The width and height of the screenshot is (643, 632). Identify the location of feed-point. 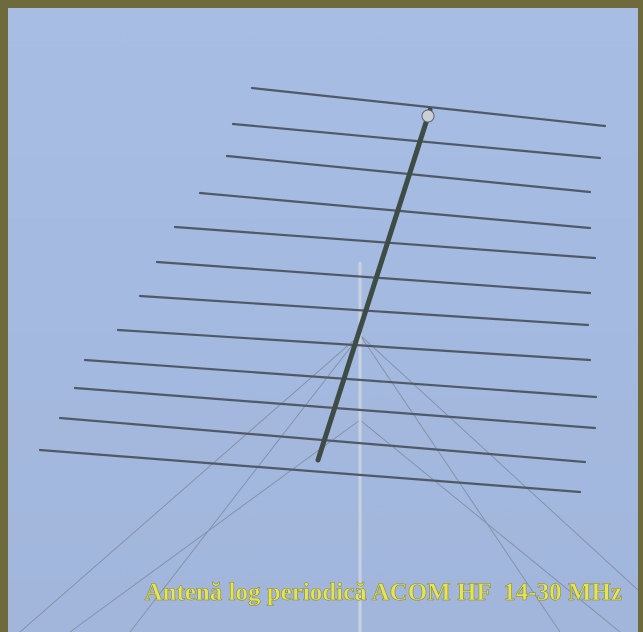
(428, 116).